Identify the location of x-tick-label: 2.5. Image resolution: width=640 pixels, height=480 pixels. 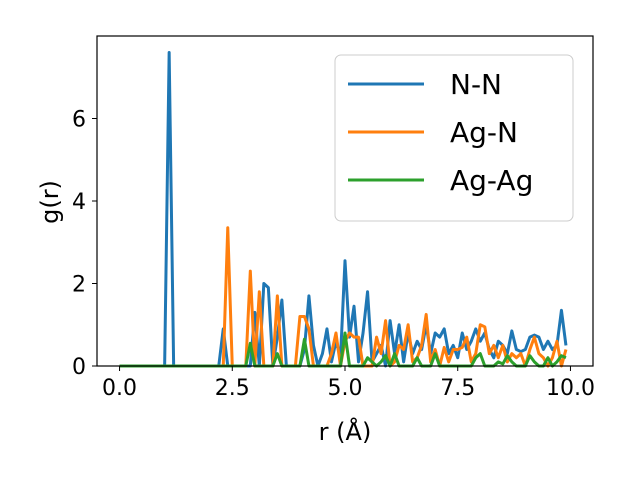
(232, 388).